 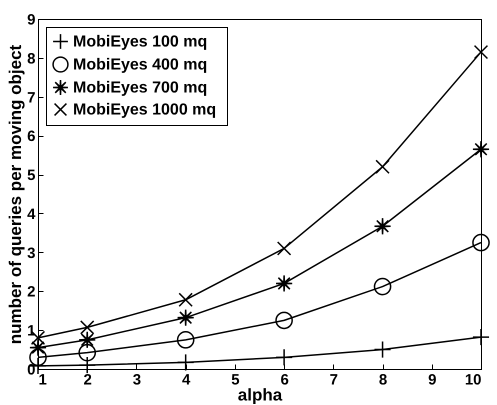 What do you see at coordinates (144, 110) in the screenshot?
I see `legend-label: MobiEyes 1000 mq` at bounding box center [144, 110].